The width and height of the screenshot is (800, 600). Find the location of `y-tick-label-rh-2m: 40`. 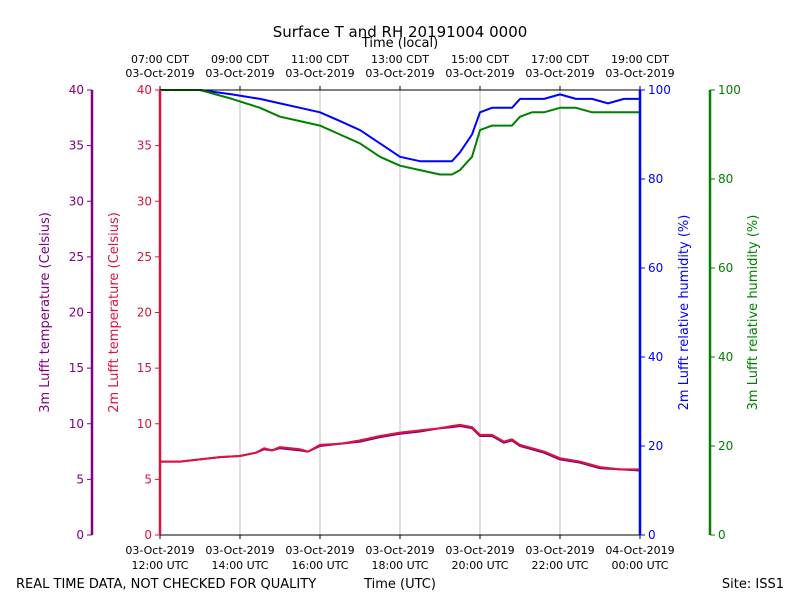

y-tick-label-rh-2m: 40 is located at coordinates (655, 357).